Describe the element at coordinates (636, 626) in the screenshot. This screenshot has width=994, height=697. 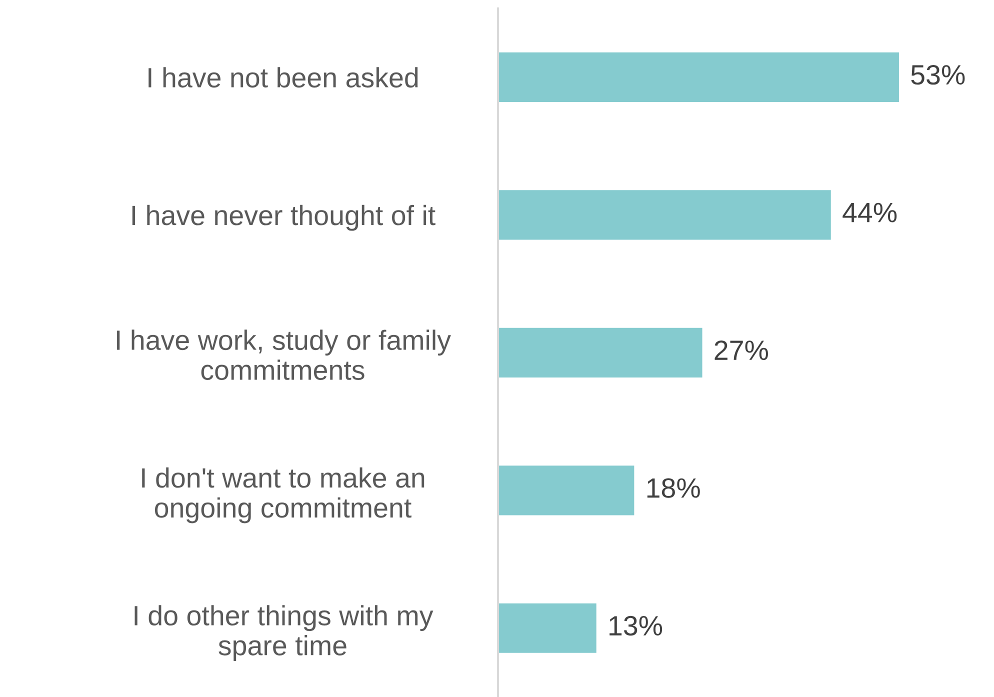
I see `data-label: 13%` at that location.